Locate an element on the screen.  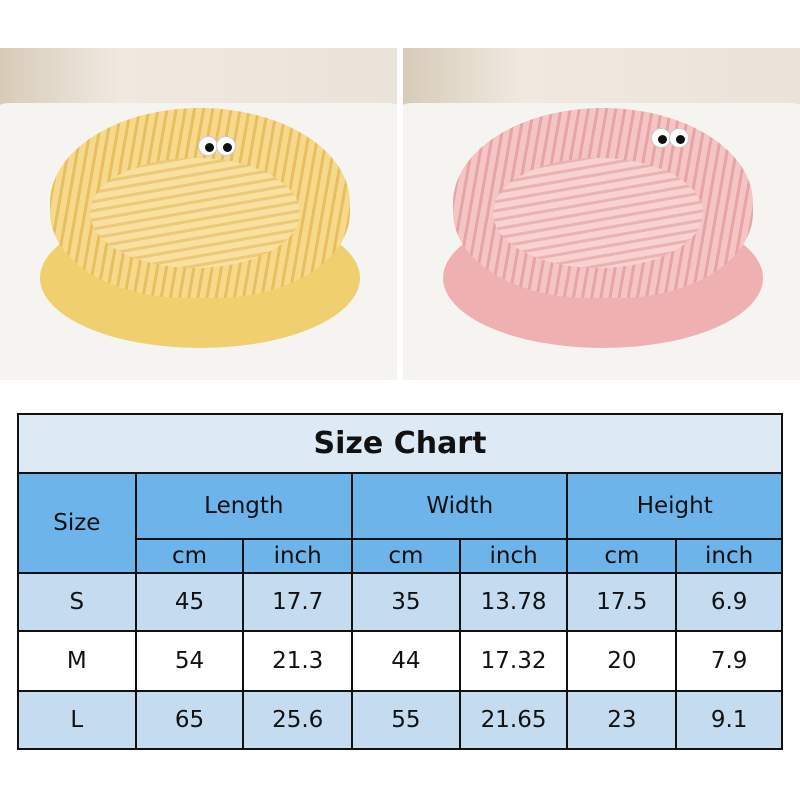
table-cell: 54 is located at coordinates (189, 661).